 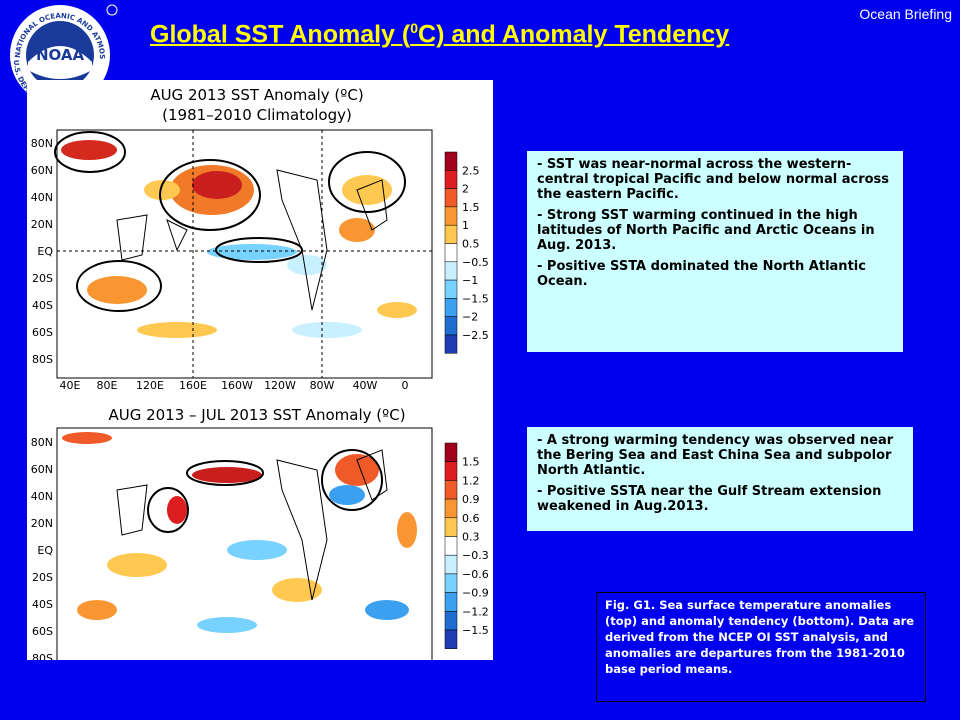 I want to click on title-text: Global SST Anomaly (, so click(x=280, y=34).